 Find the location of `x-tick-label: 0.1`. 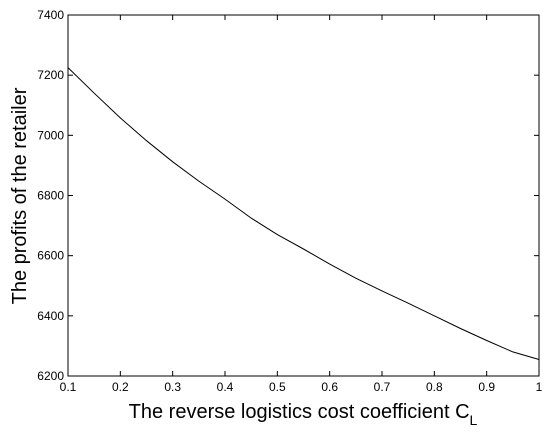

x-tick-label: 0.1 is located at coordinates (68, 387).